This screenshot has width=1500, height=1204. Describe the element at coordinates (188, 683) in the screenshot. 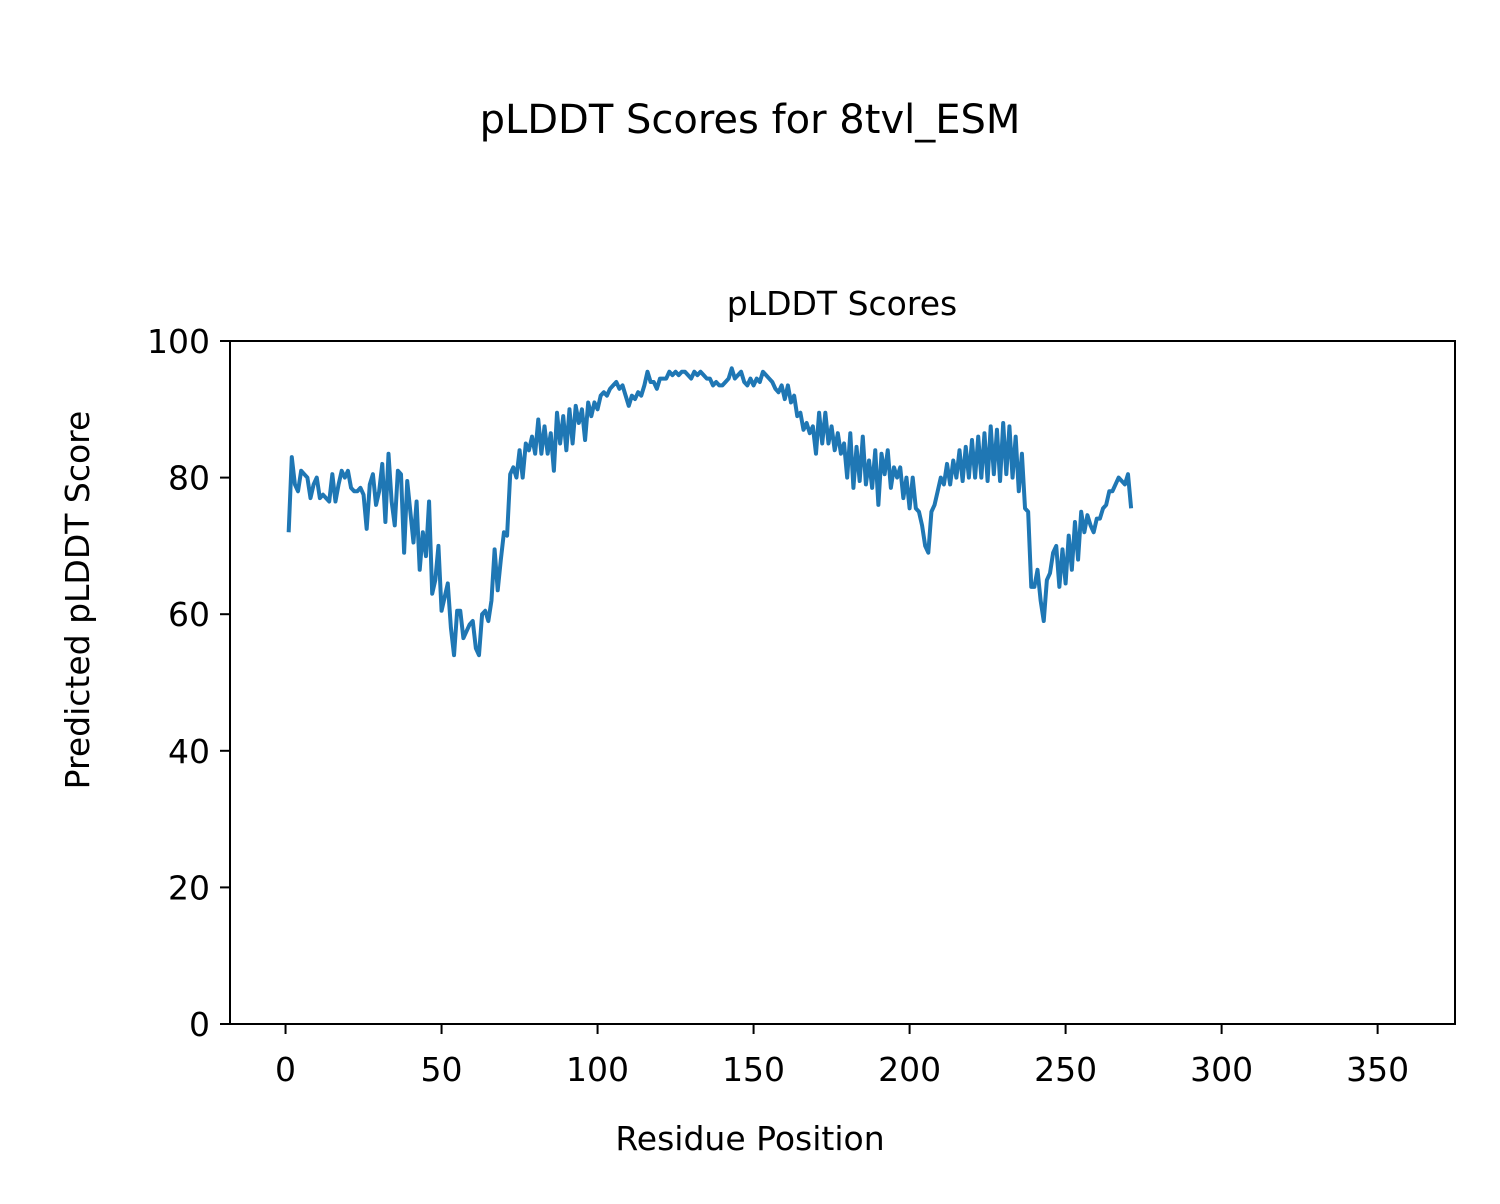

I see `y-axis-ticks: 0 20 40 60 80 100` at that location.